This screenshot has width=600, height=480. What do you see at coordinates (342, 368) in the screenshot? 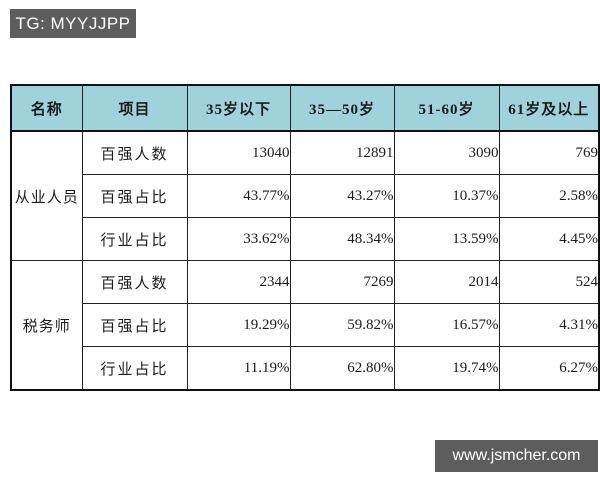
I see `cell-value: 62.80%` at bounding box center [342, 368].